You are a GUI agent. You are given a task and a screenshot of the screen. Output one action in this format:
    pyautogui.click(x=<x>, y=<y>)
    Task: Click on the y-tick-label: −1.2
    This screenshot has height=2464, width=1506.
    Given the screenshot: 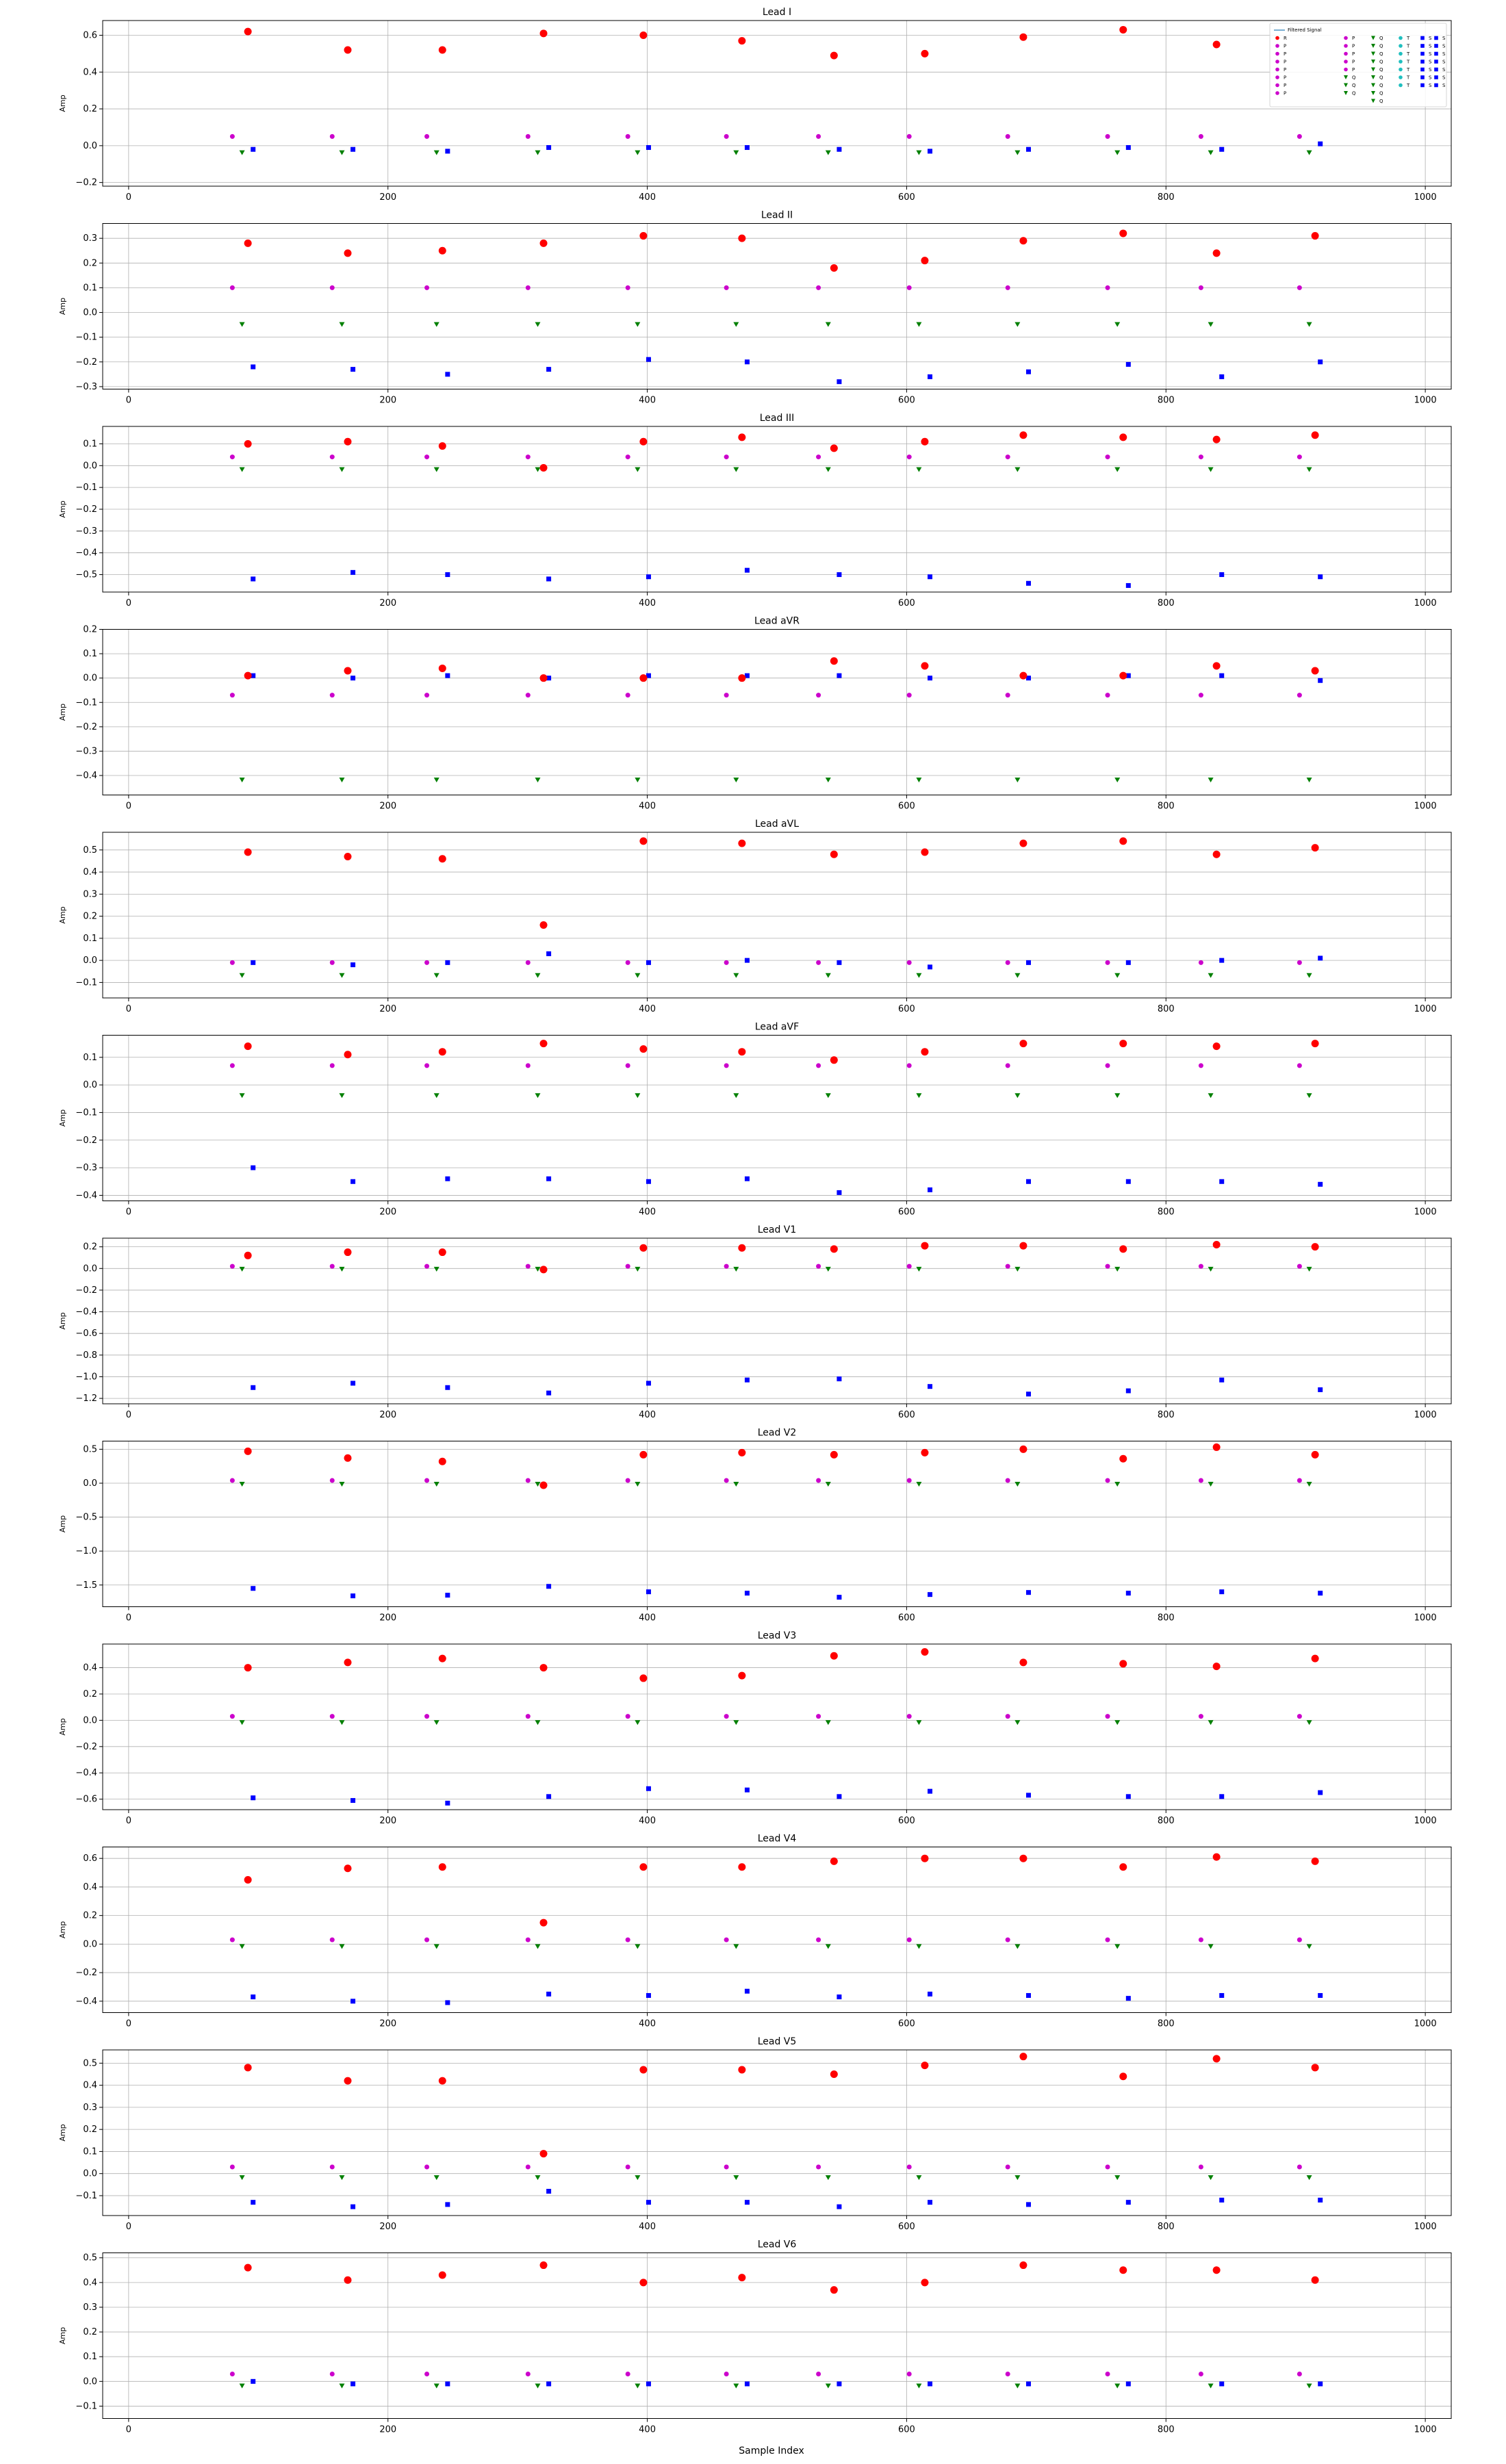 What is the action you would take?
    pyautogui.click(x=86, y=1399)
    